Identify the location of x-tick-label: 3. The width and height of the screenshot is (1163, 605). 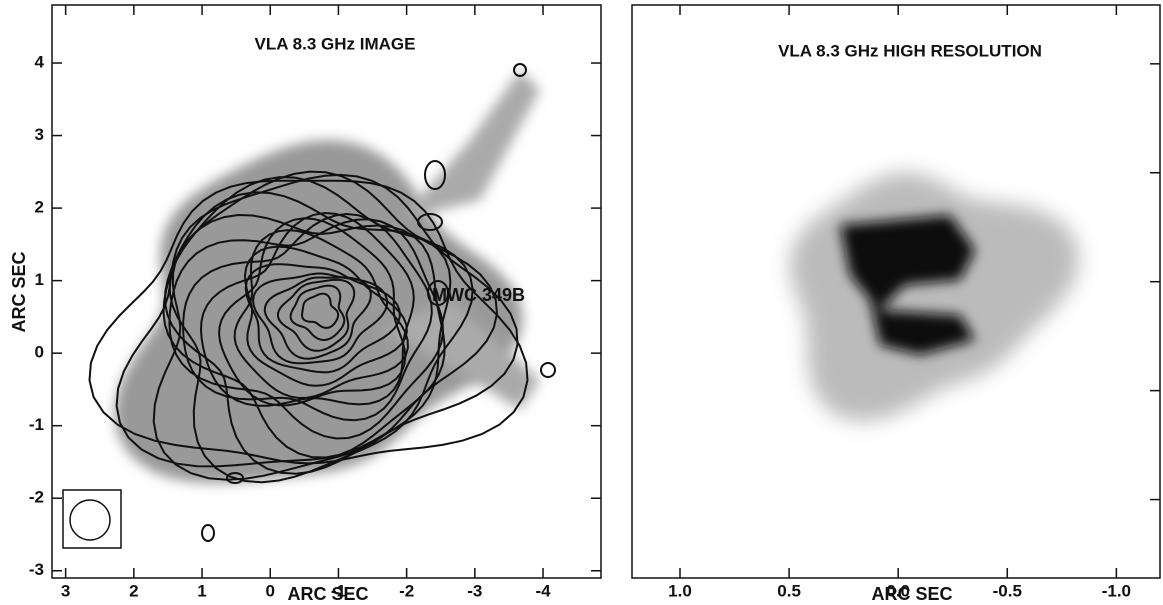
(65, 590).